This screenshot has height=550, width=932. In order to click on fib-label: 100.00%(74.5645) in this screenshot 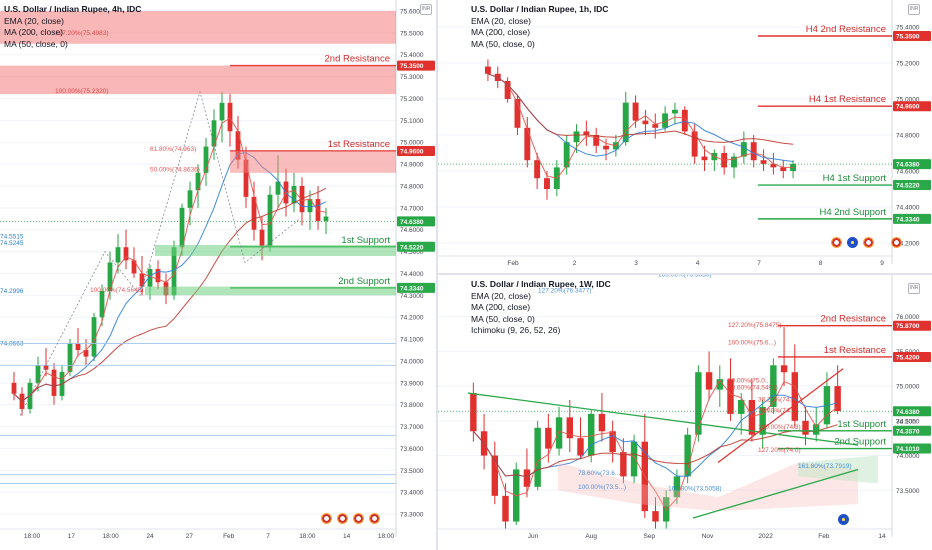, I will do `click(117, 290)`.